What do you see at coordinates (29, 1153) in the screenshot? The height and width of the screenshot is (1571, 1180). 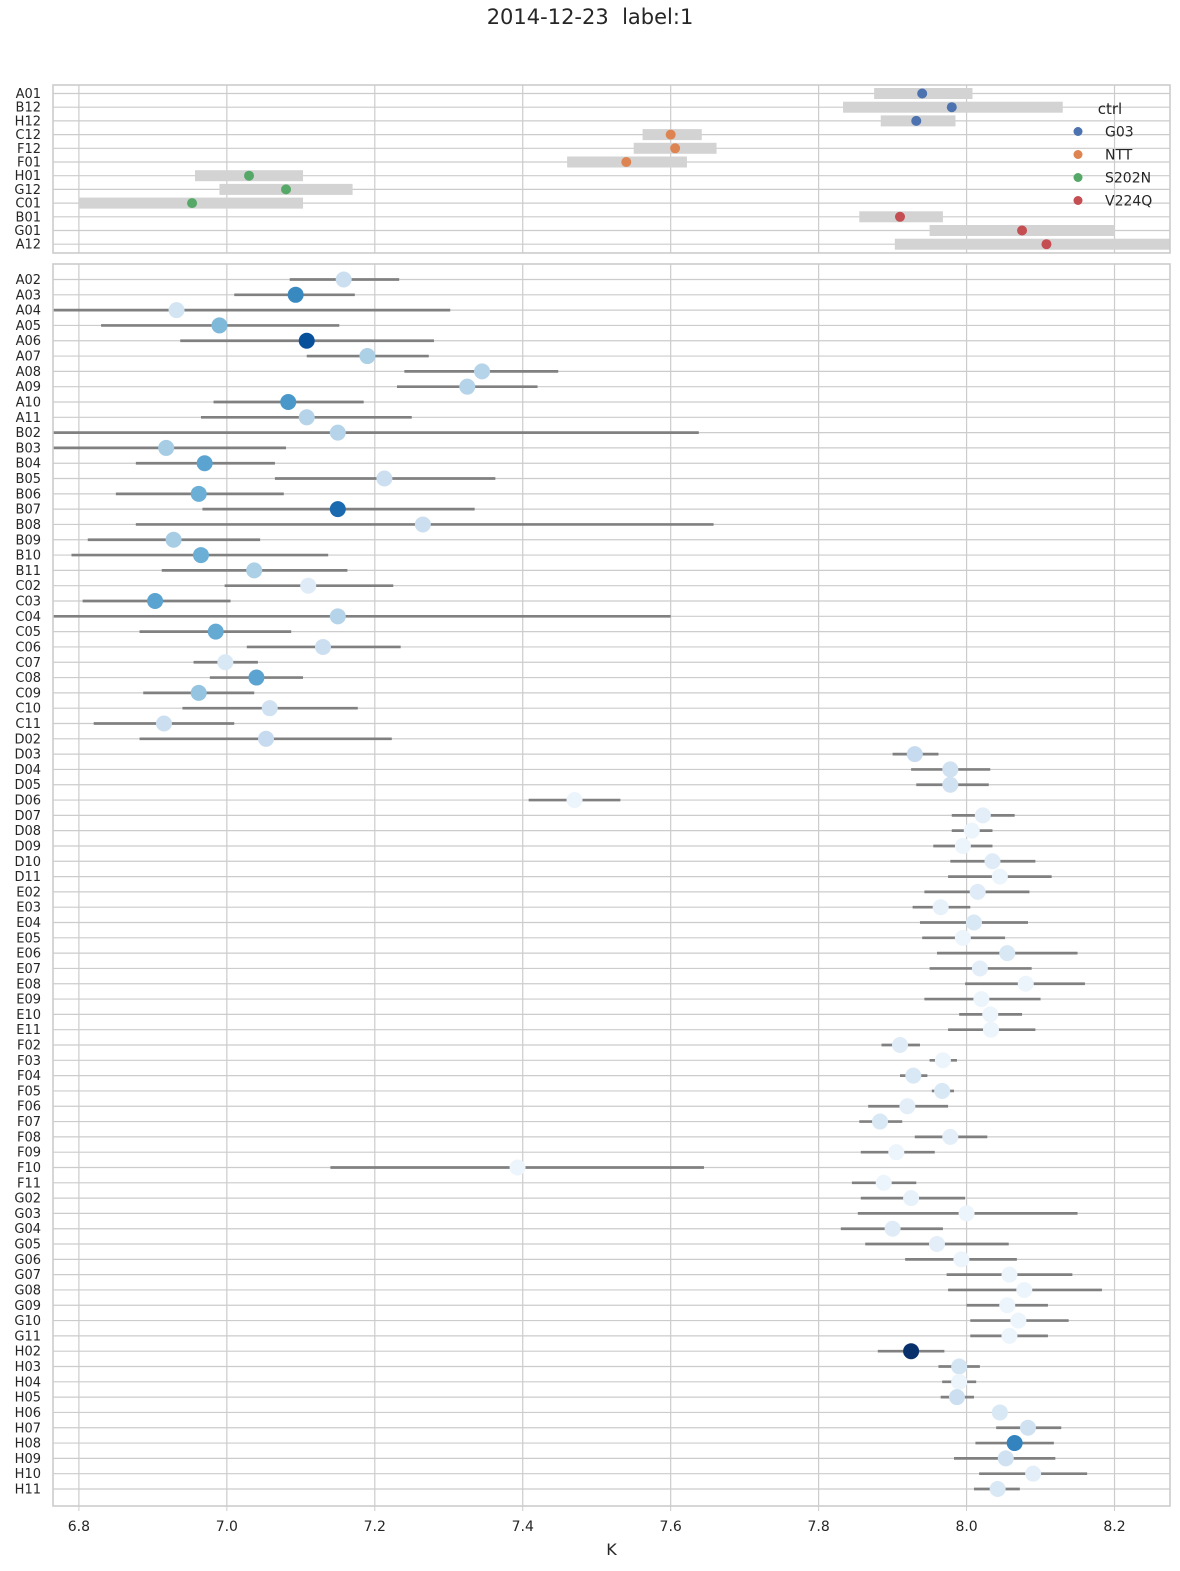 I see `well-row-label: F09` at bounding box center [29, 1153].